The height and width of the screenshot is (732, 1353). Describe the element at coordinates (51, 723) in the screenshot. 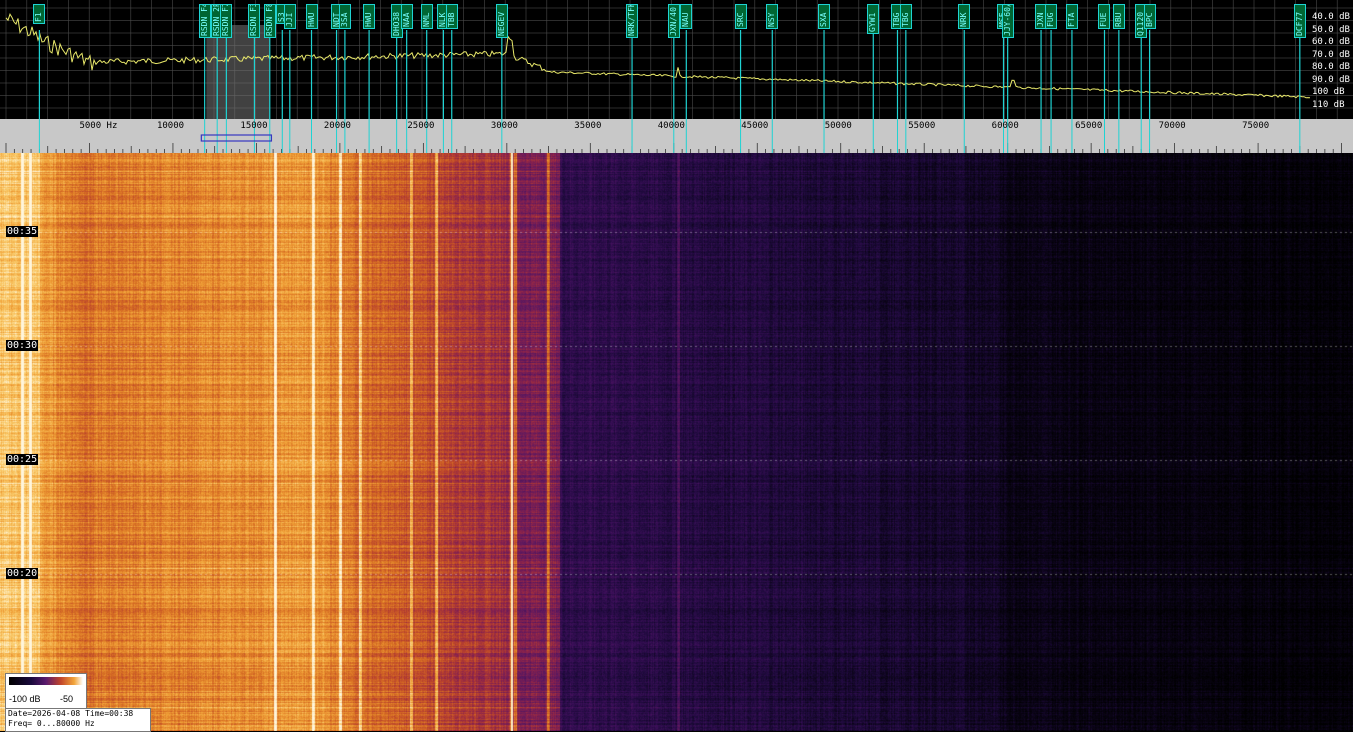

I see `info-frequency-range: Freq= 0...80000 Hz` at that location.